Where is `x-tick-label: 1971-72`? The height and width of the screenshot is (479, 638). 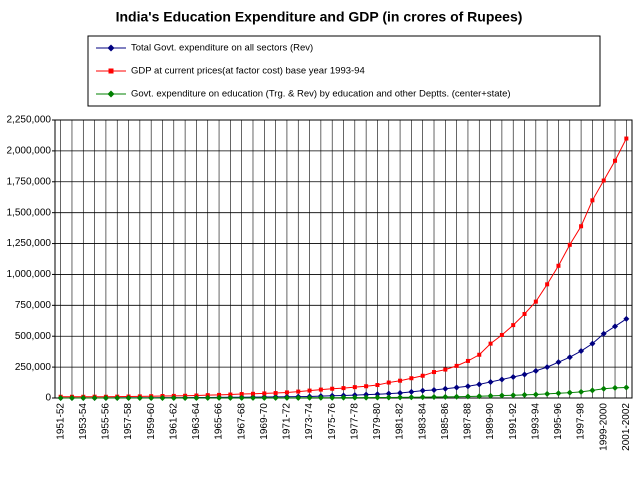
x-tick-label: 1971-72 is located at coordinates (287, 421).